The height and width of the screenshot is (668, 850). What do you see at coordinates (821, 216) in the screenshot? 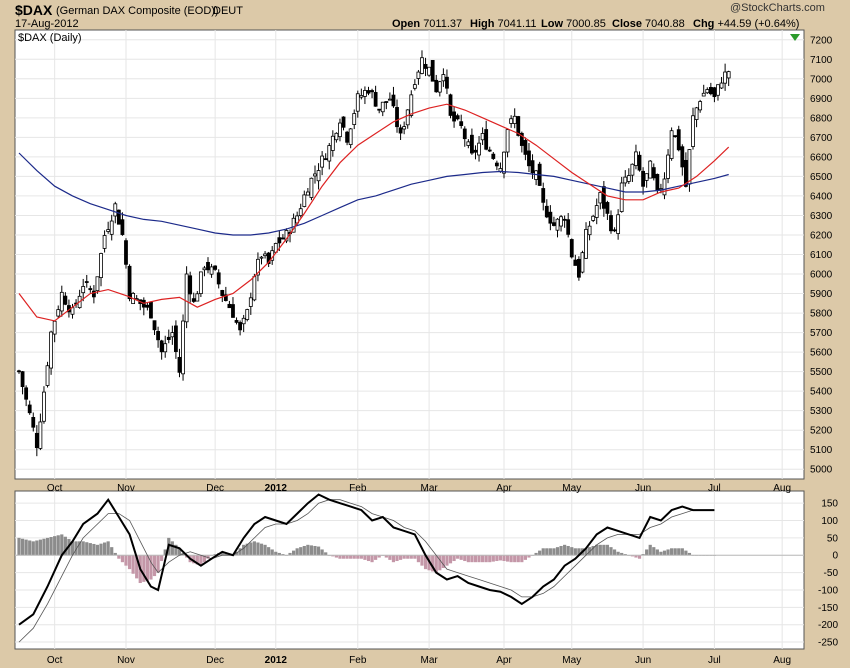
I see `price-y-tick-label: 6300` at bounding box center [821, 216].